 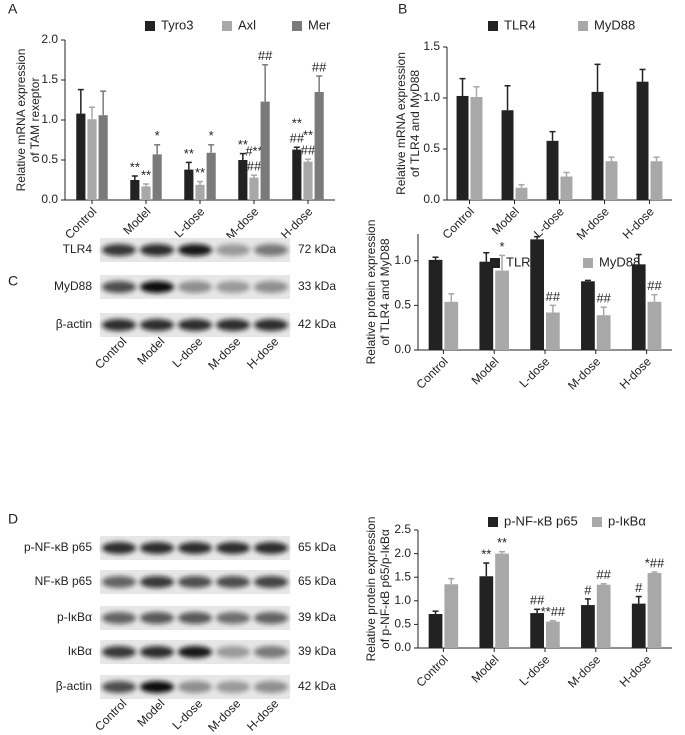 I want to click on y-axis-label-line: of TLR4 and MyD88, so click(x=415, y=123).